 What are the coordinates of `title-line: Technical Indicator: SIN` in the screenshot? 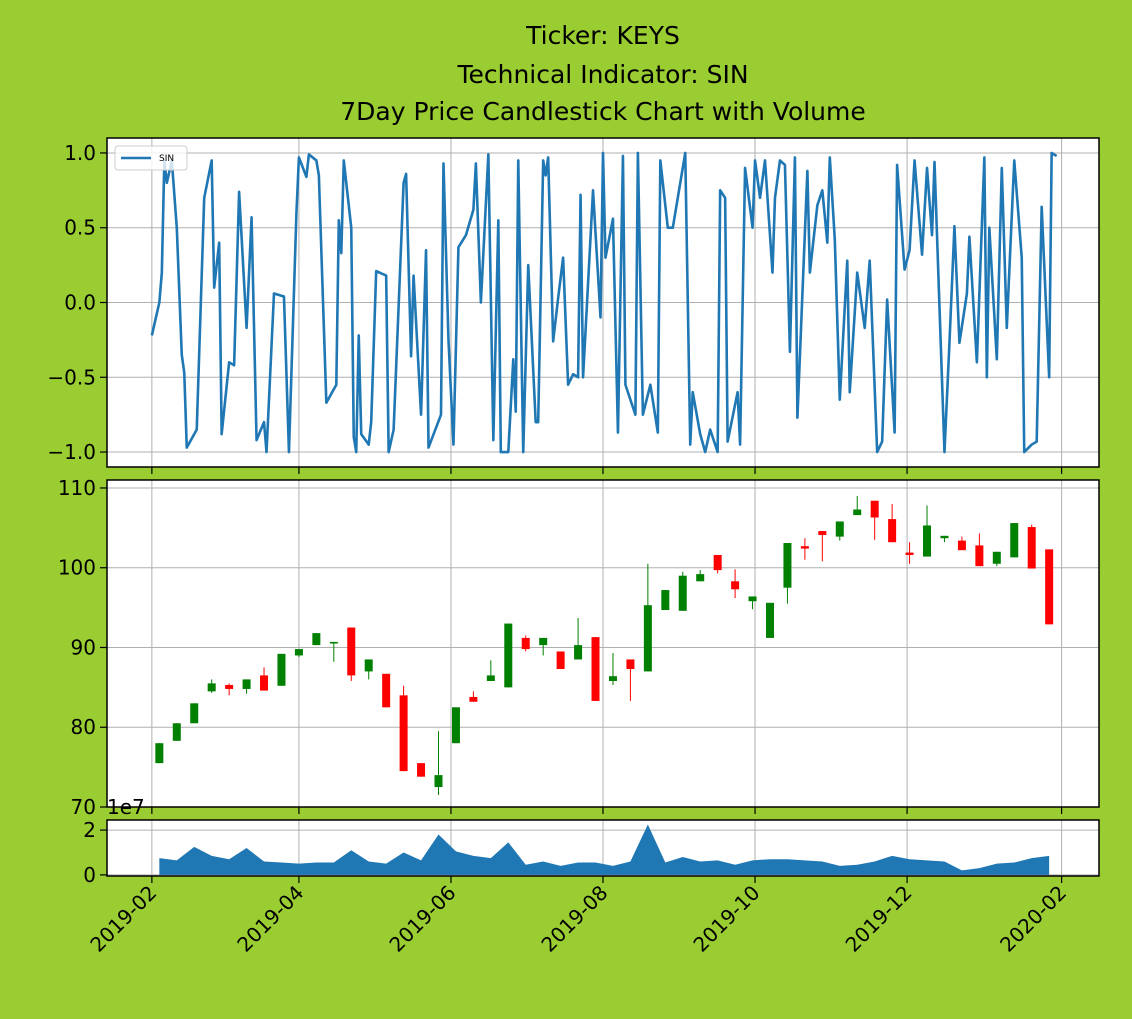 It's located at (602, 74).